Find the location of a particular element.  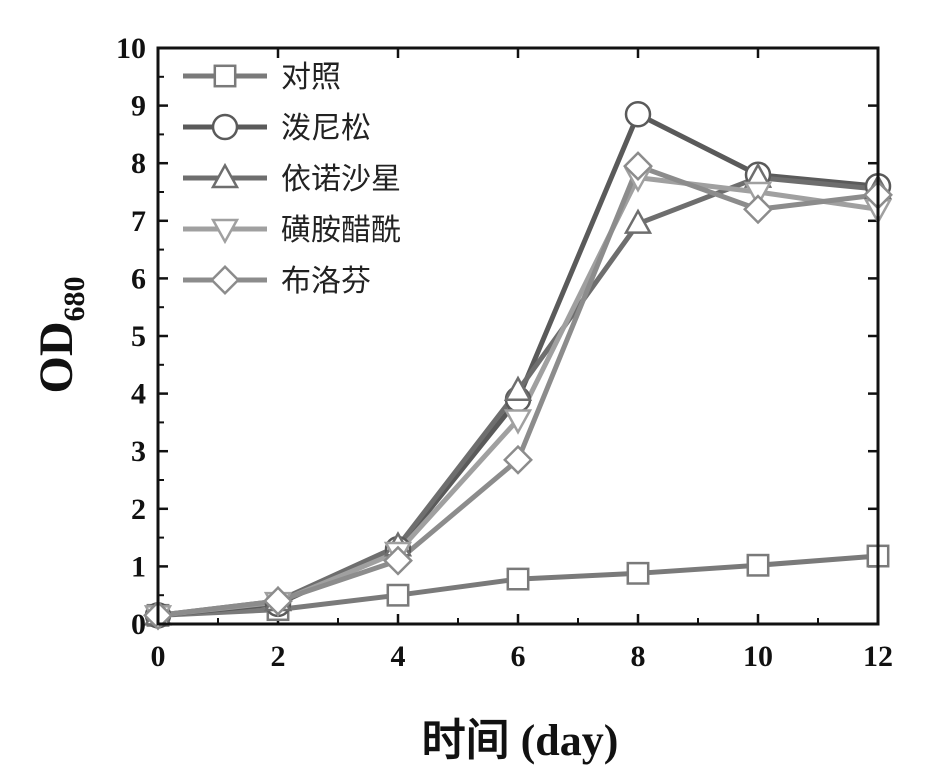

x-tick-label: 8 is located at coordinates (638, 656).